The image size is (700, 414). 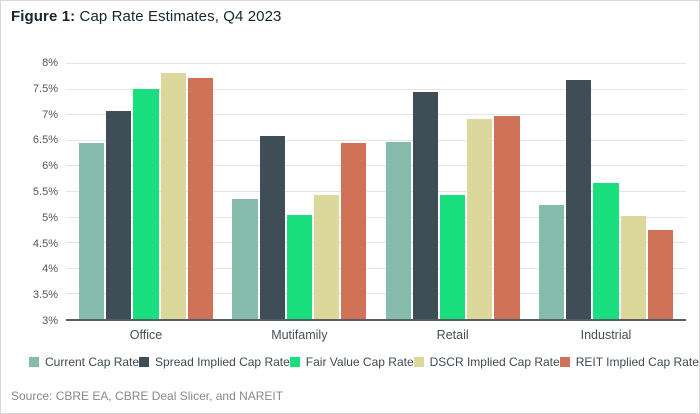 I want to click on bar-group-industrial: Industrial, so click(x=605, y=202).